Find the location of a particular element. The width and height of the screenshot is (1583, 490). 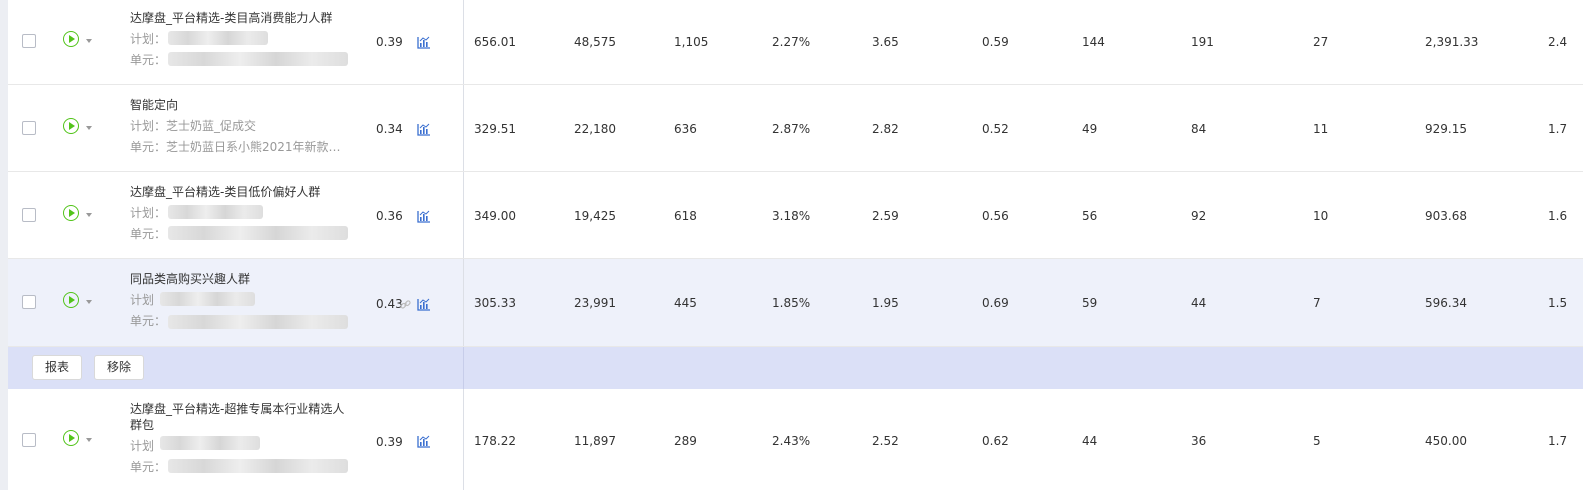

metric-cell: 596.34 is located at coordinates (1446, 303).